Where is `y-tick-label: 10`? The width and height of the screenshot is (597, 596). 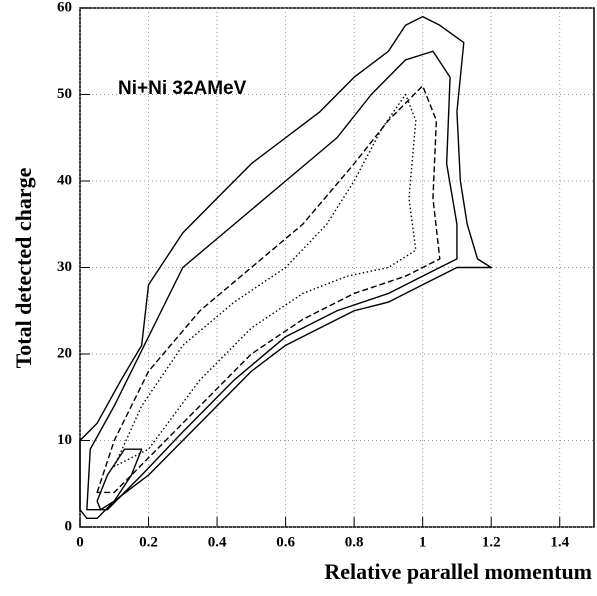
y-tick-label: 10 is located at coordinates (64, 440).